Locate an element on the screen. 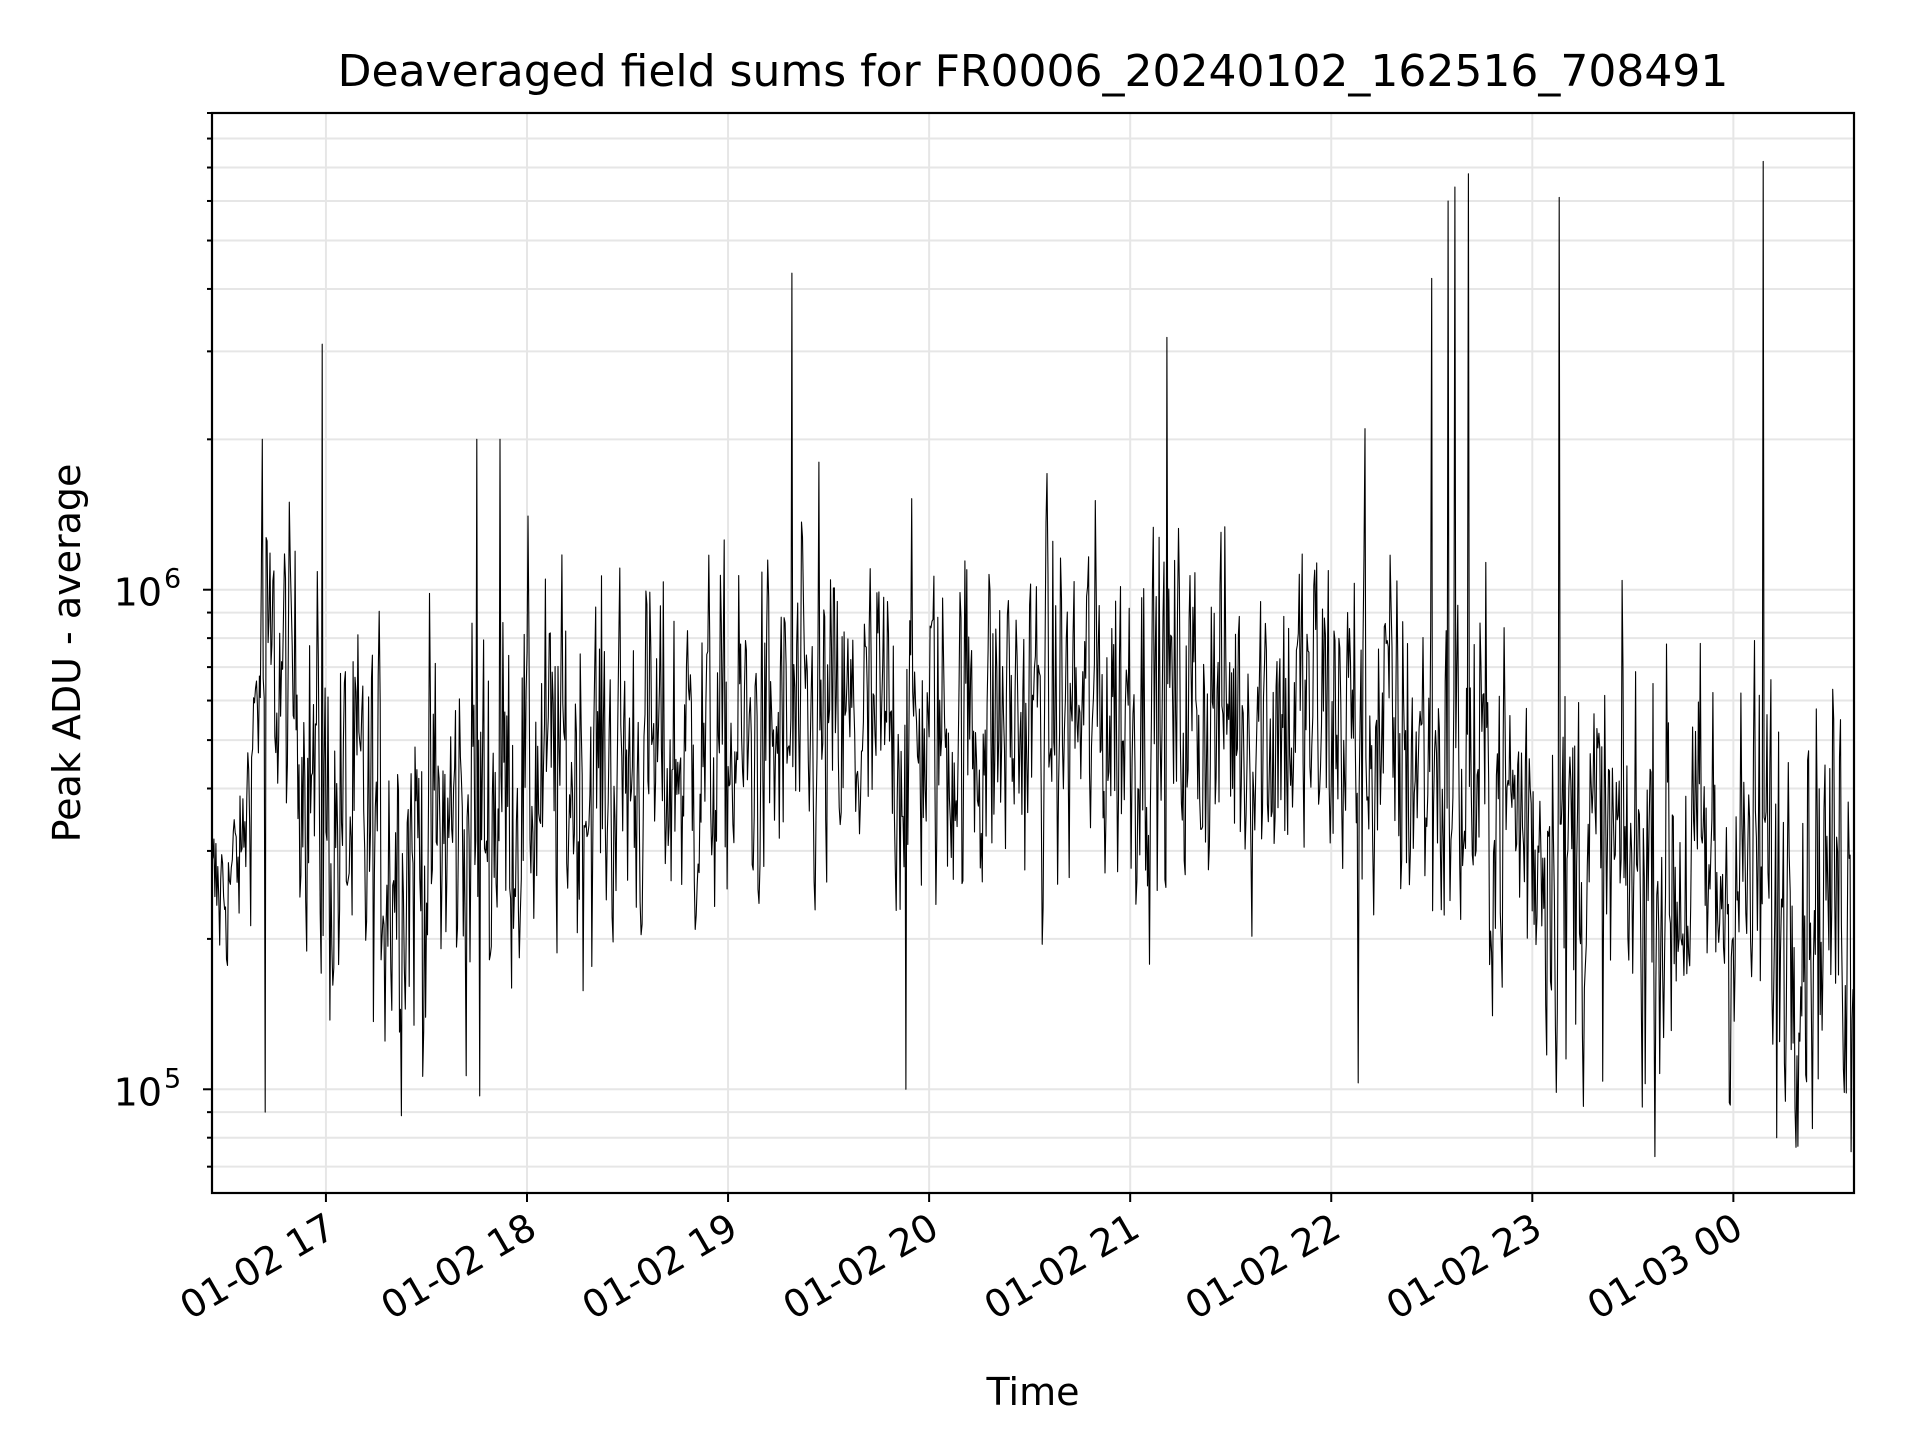 Image resolution: width=1920 pixels, height=1445 pixels. x-tick-label: 01-03 00 is located at coordinates (1665, 1267).